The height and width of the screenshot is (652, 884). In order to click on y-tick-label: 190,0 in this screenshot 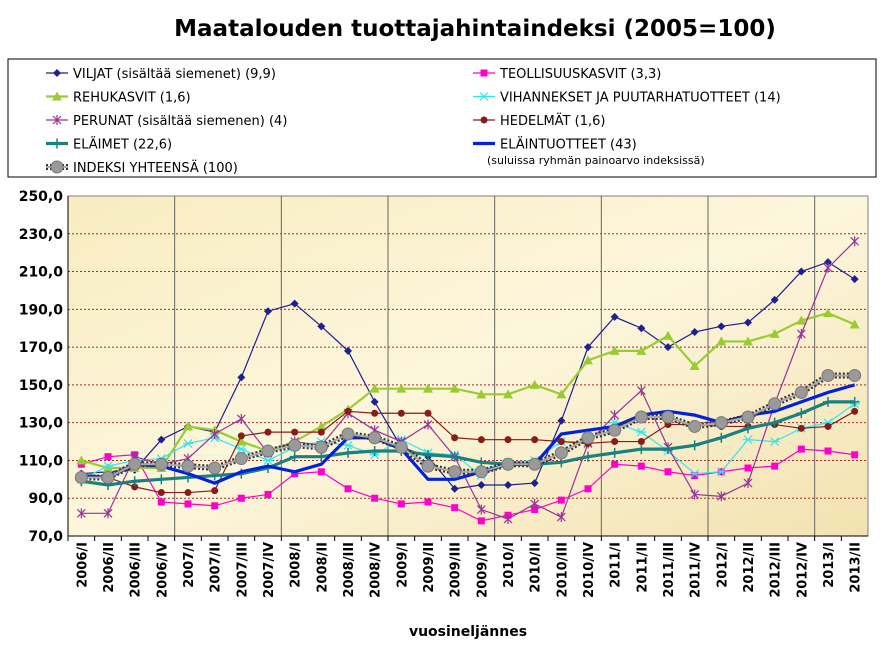, I will do `click(41, 310)`.